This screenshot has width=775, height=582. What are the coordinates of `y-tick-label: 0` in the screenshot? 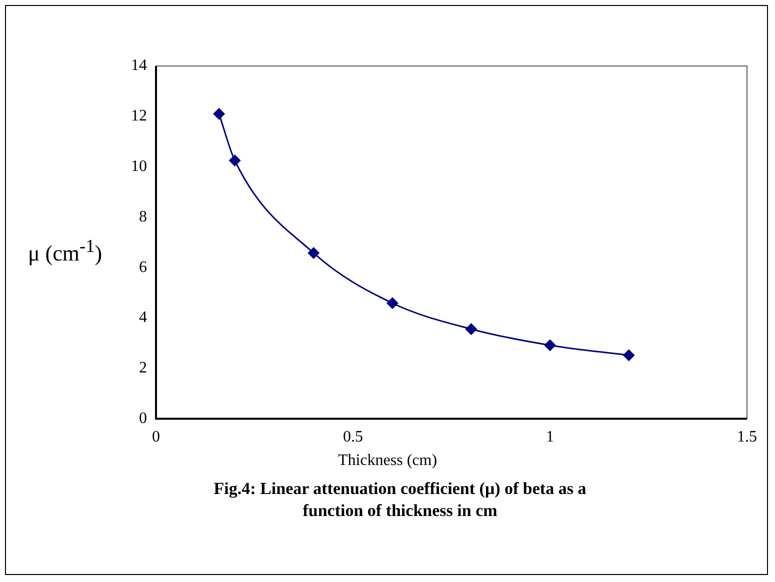 It's located at (143, 419).